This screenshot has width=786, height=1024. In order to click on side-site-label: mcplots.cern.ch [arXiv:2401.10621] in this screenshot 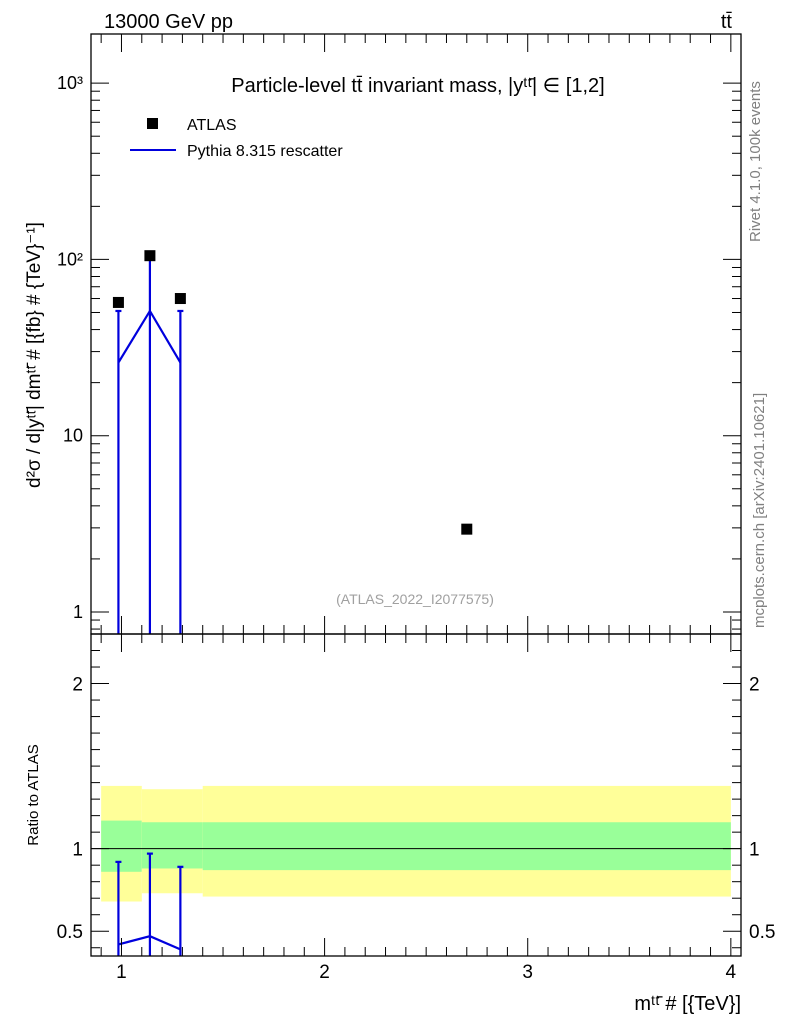, I will do `click(759, 510)`.